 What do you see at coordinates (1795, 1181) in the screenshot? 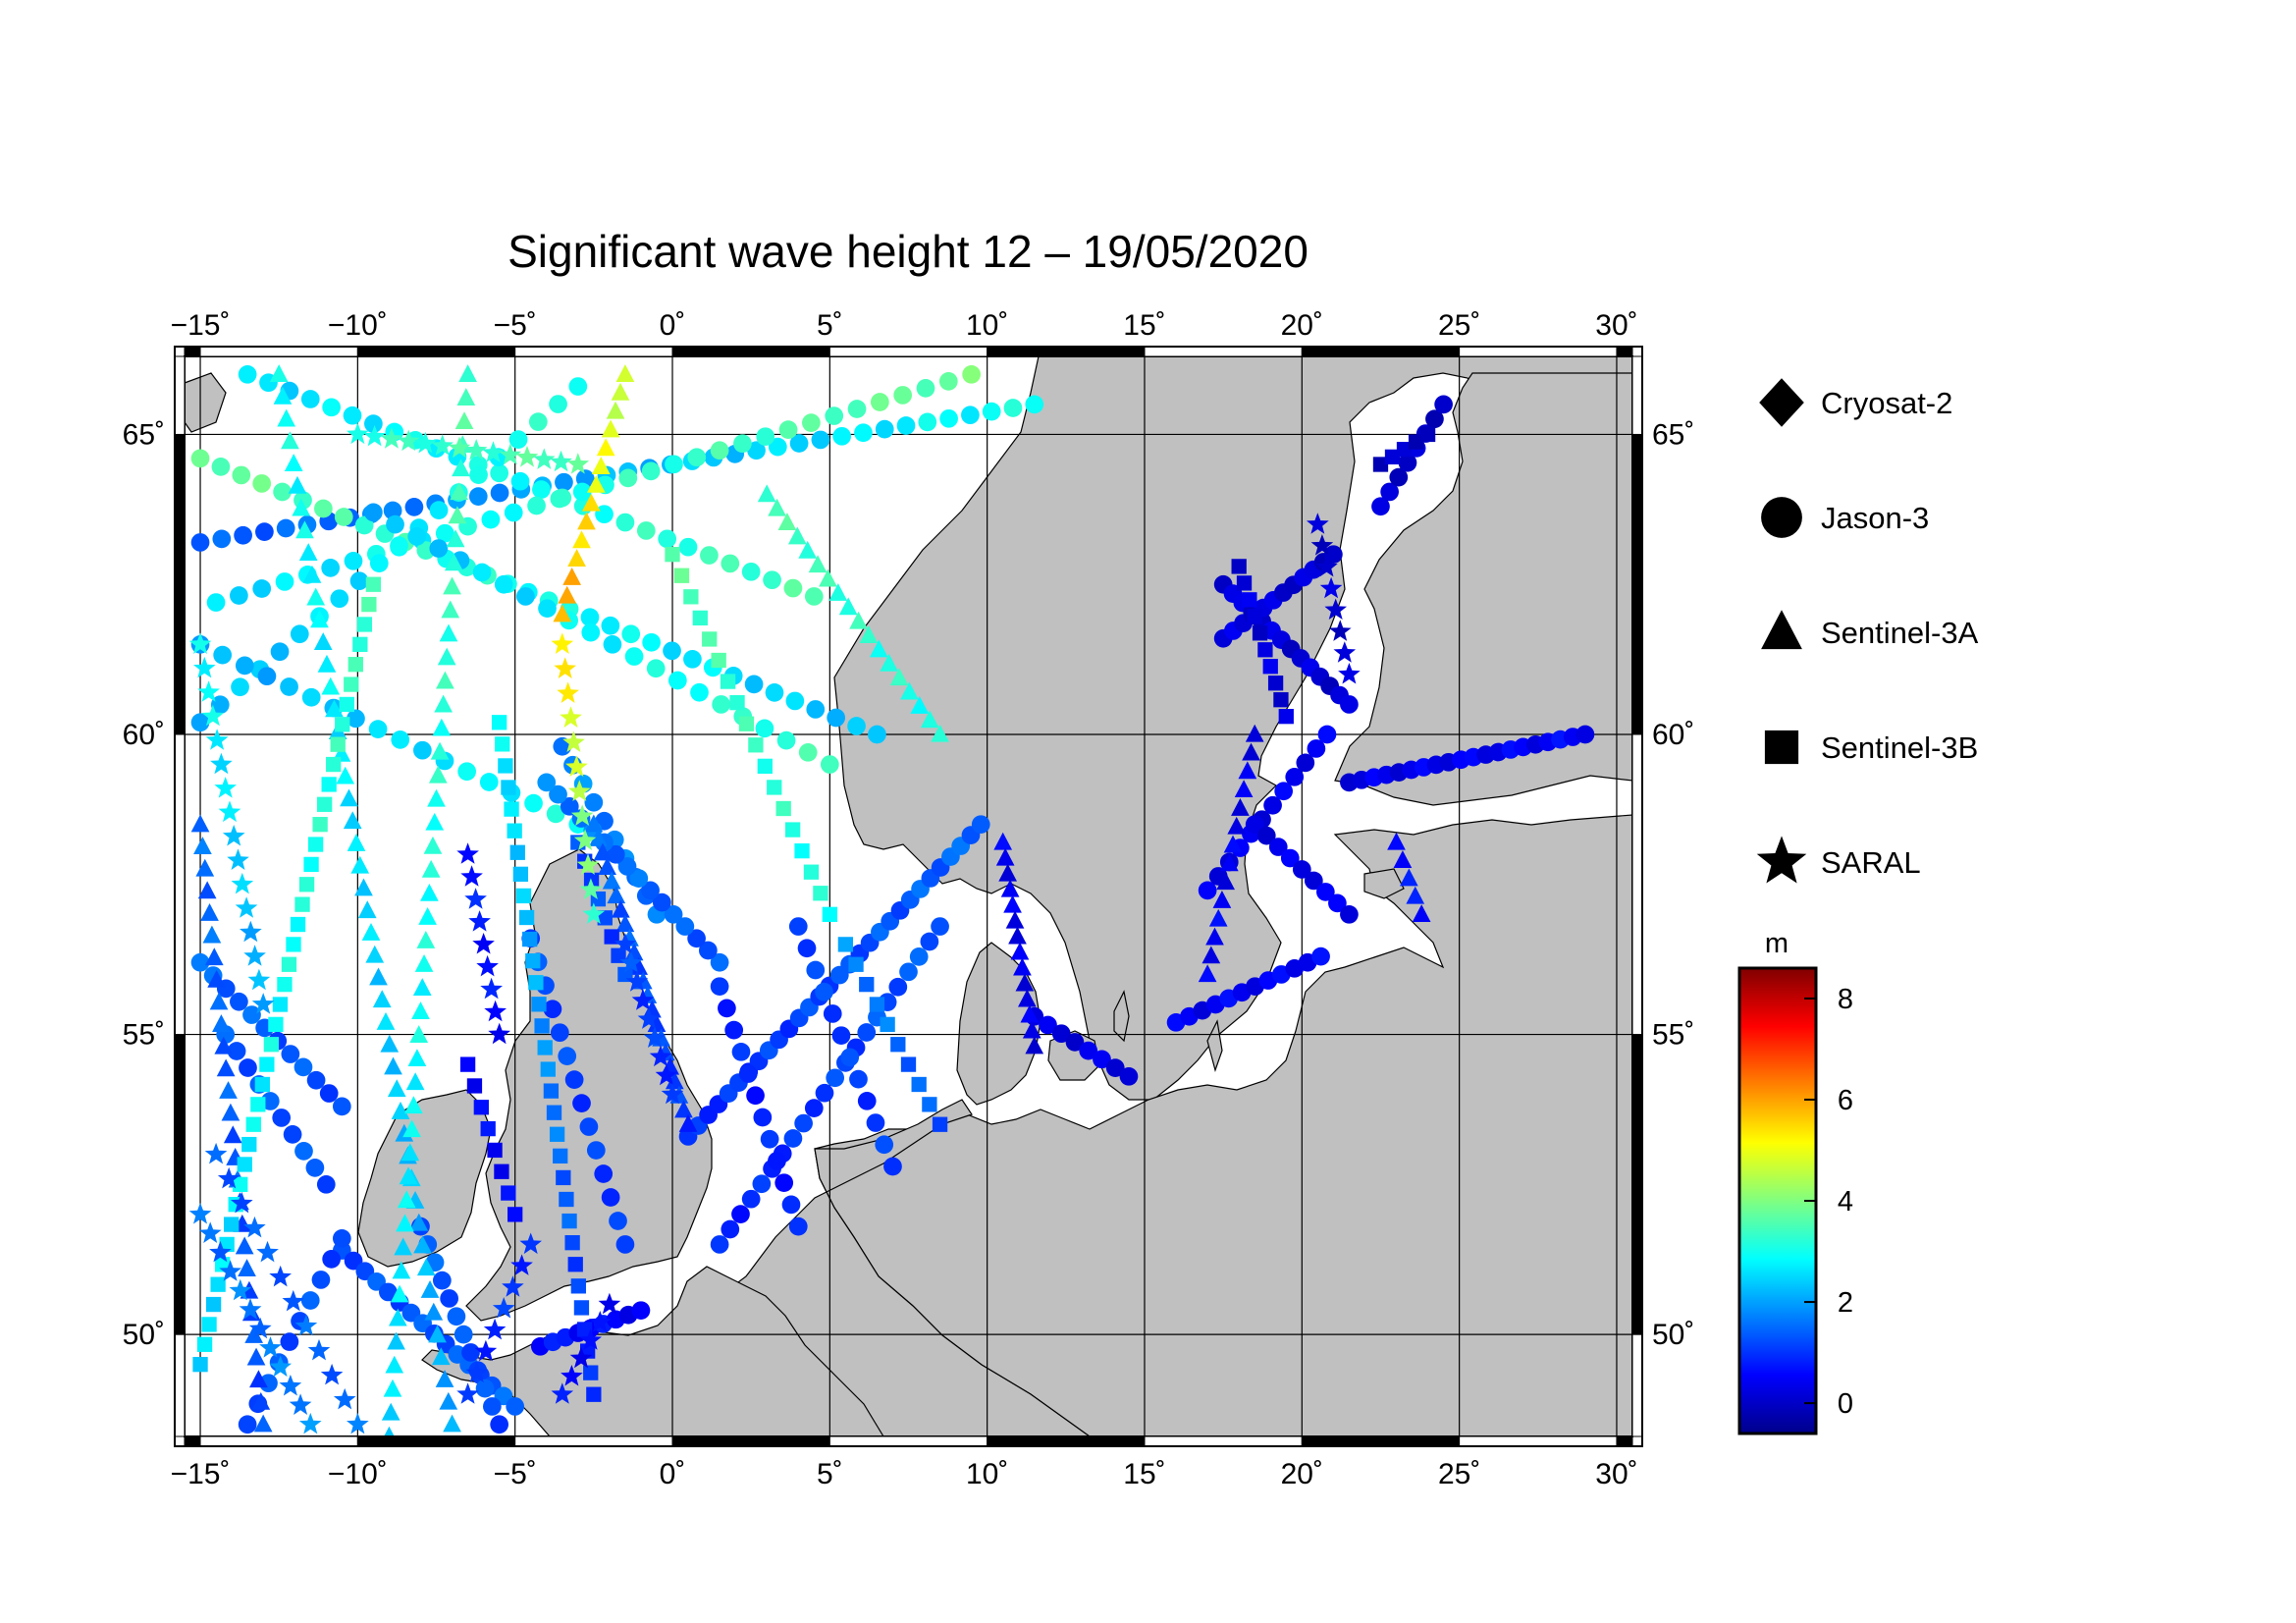
I see `colorbar: m 0 2 4 6 8` at bounding box center [1795, 1181].